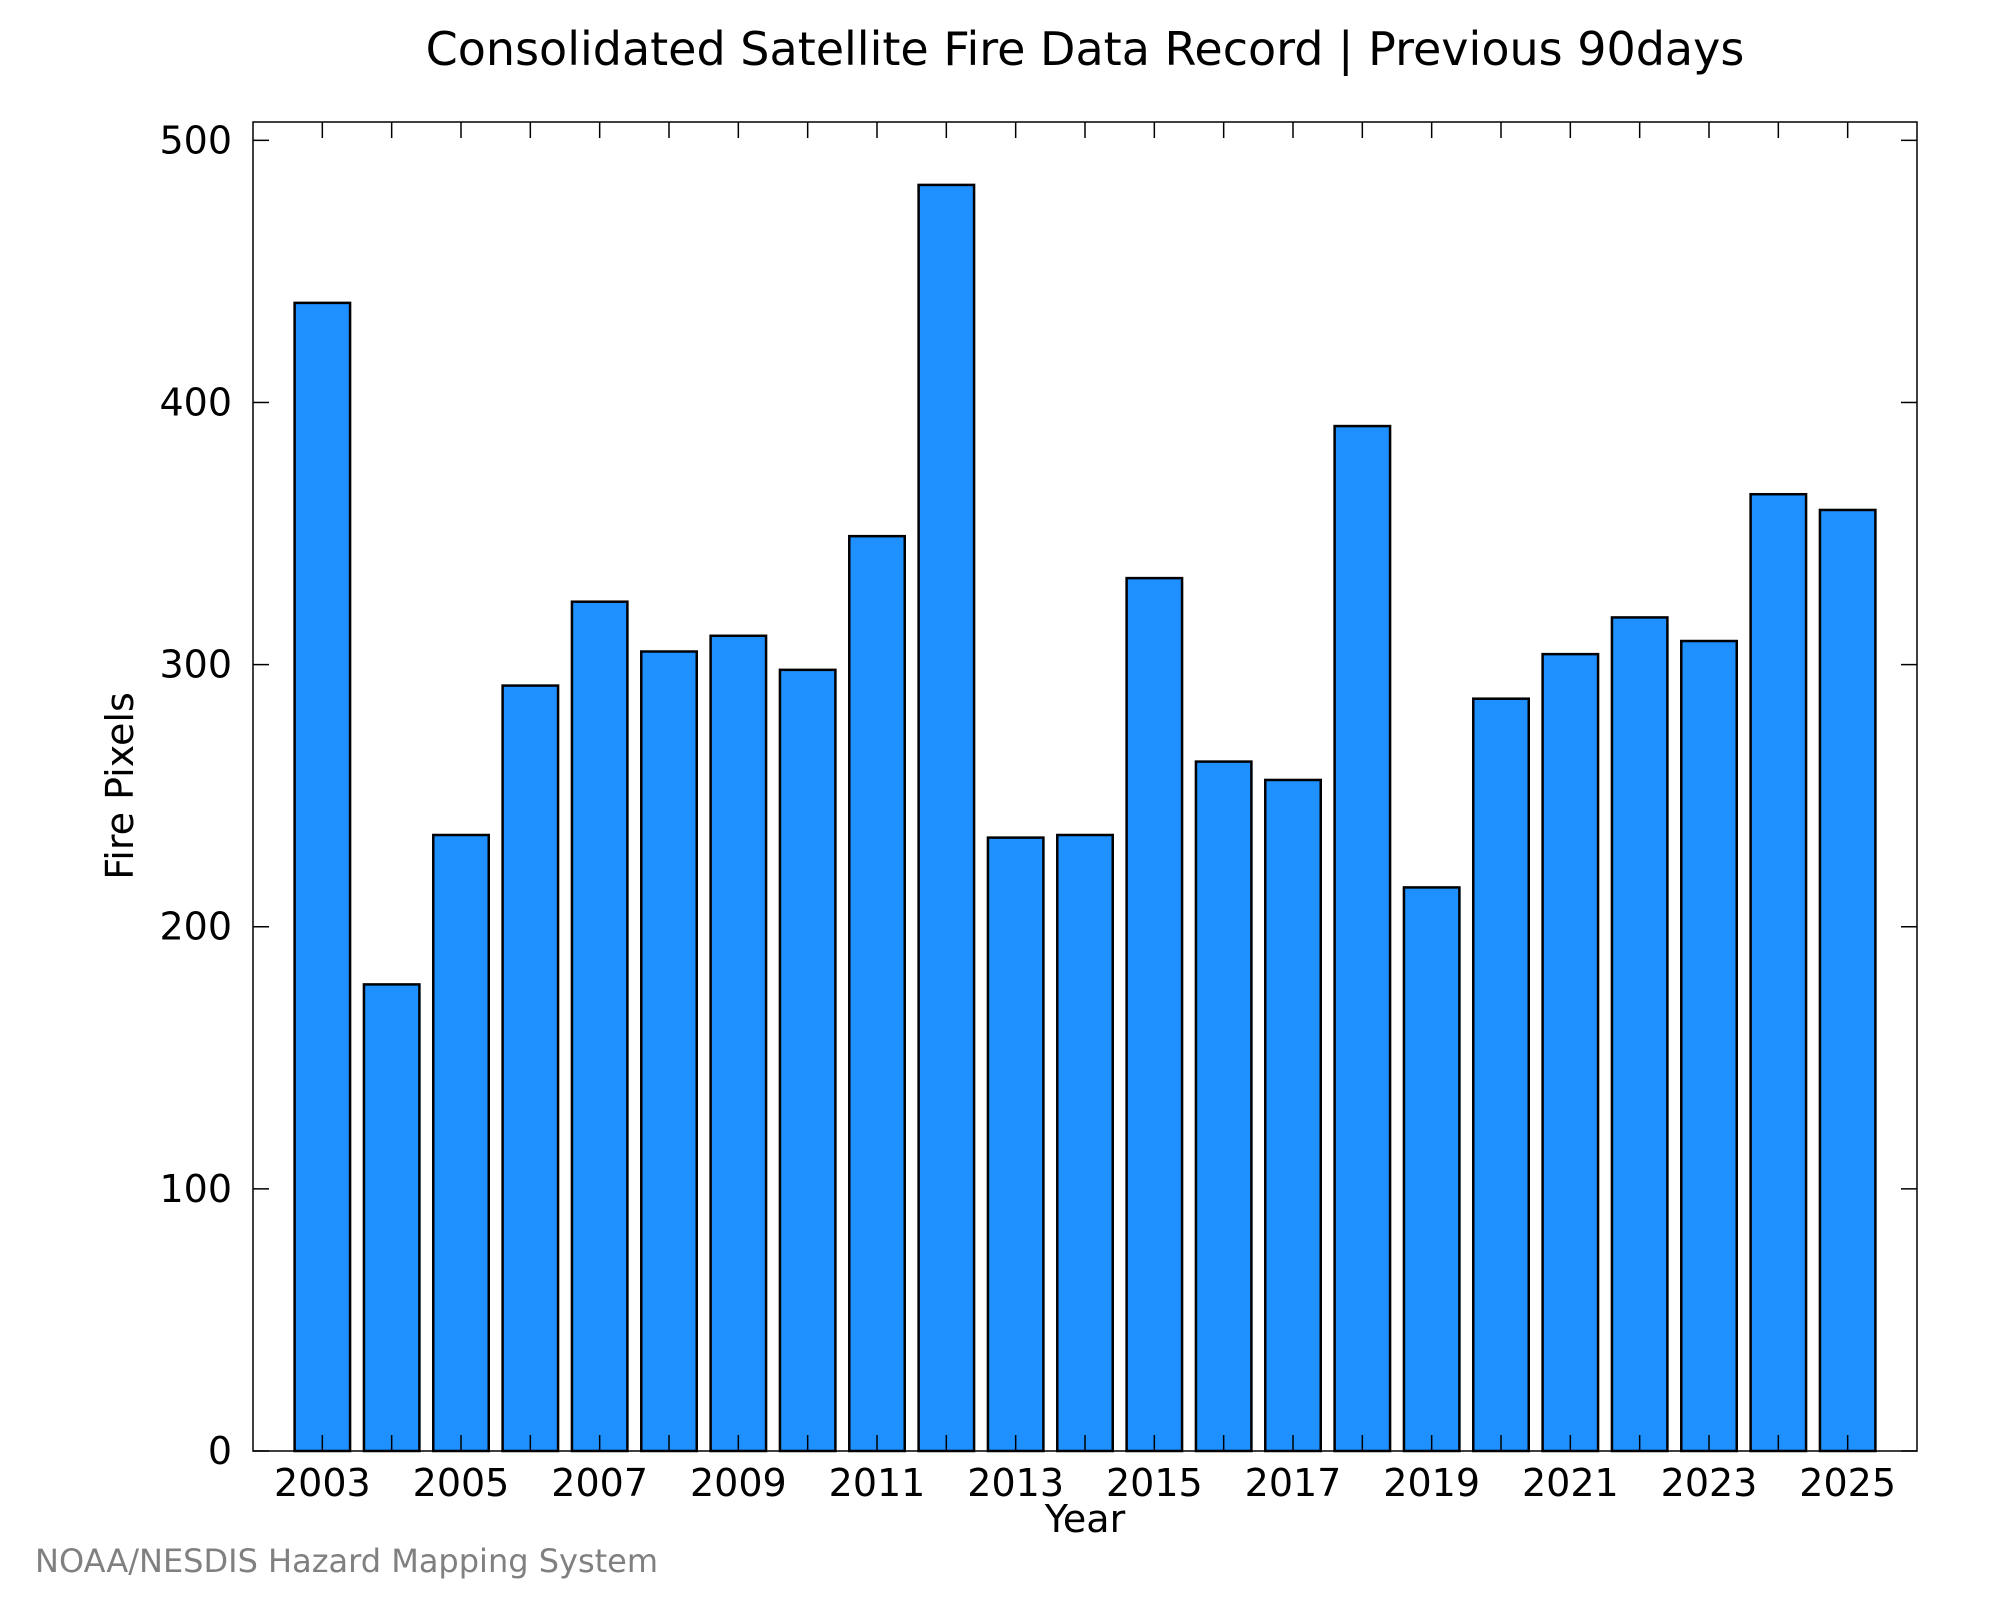 This screenshot has width=2000, height=1600. Describe the element at coordinates (322, 1483) in the screenshot. I see `x-tick-label-2003: 2003` at that location.